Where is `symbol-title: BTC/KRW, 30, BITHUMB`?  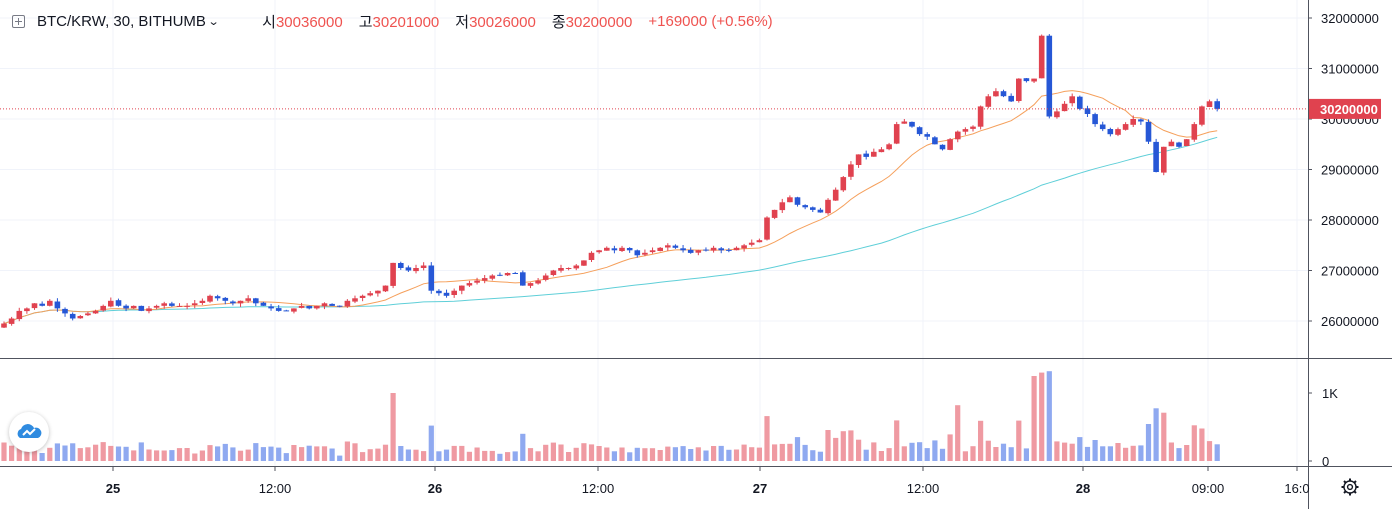 symbol-title: BTC/KRW, 30, BITHUMB is located at coordinates (121, 21).